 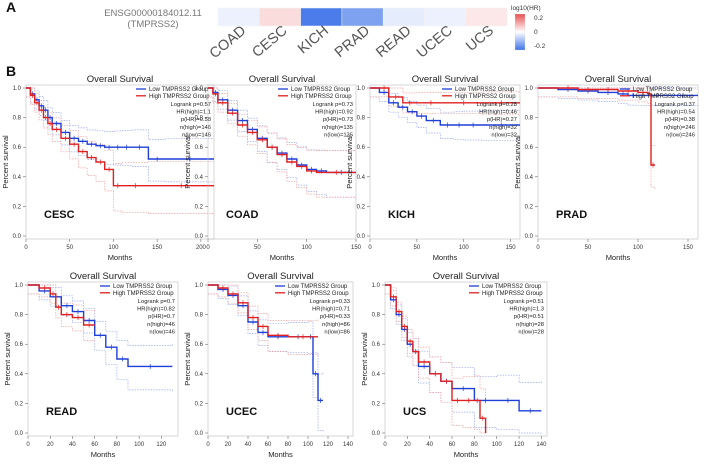 I want to click on stat-line: n(high)=146, so click(x=195, y=128).